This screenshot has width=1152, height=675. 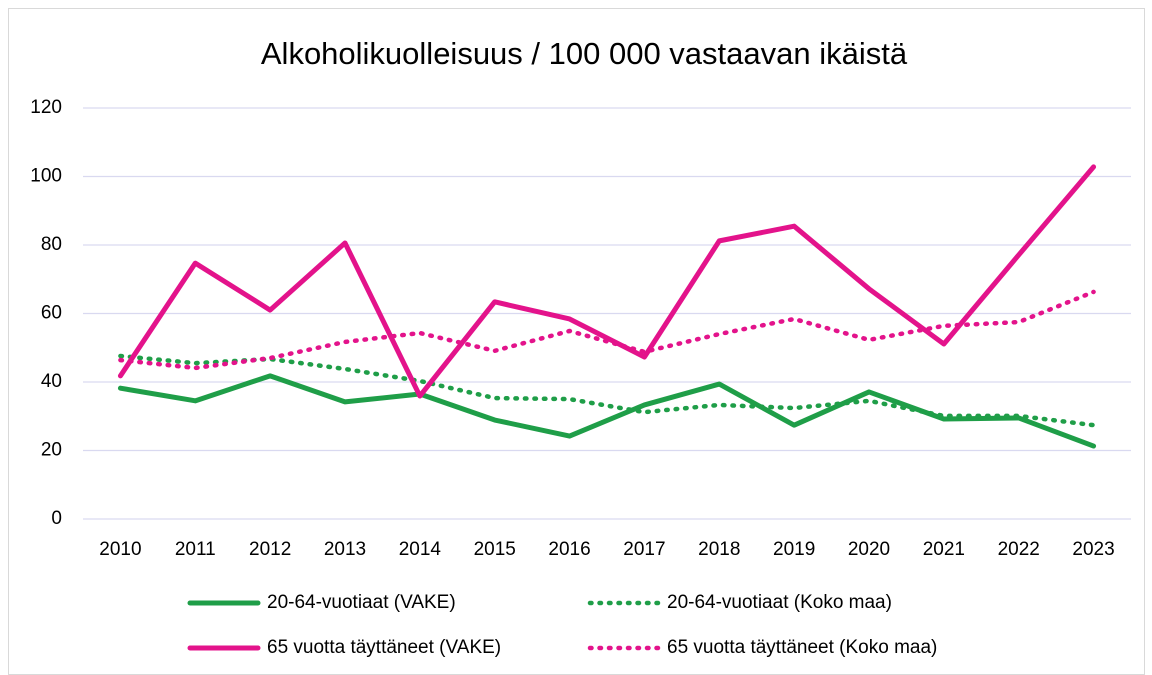 I want to click on x-tick-label: 2020, so click(x=869, y=549).